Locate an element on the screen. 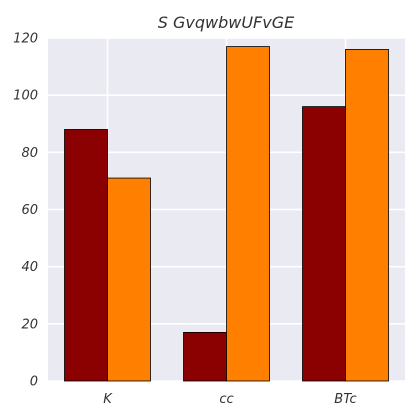  chart-title: S GvqwbwUFvGE is located at coordinates (226, 22).